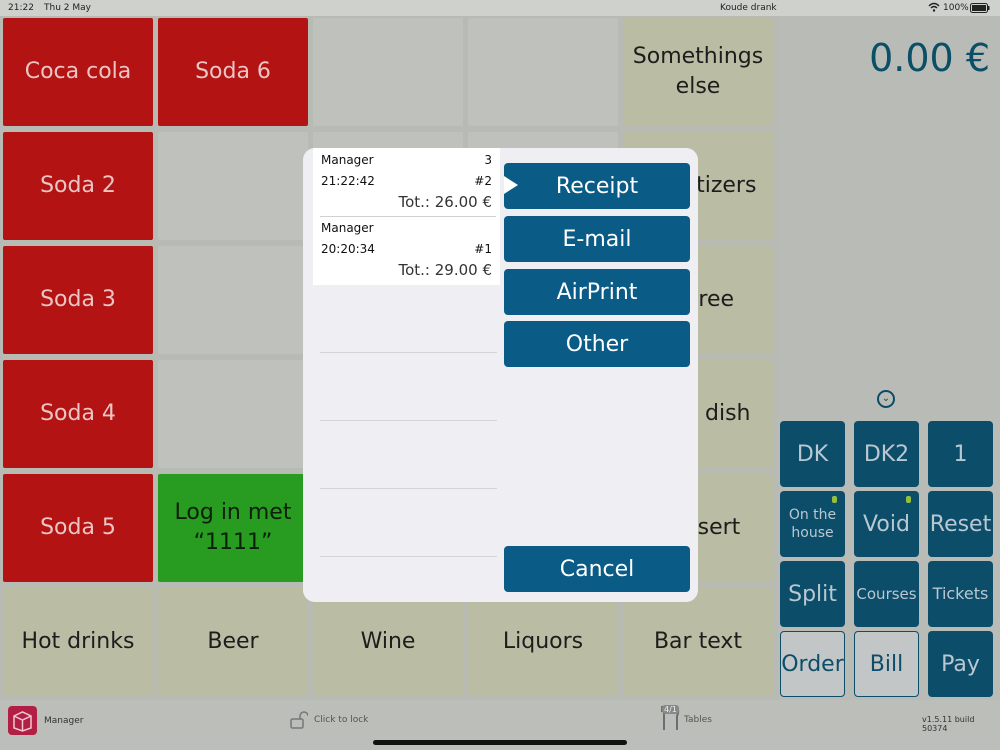 Image resolution: width=1000 pixels, height=750 pixels. Describe the element at coordinates (445, 202) in the screenshot. I see `receipt-total: Tot.: 26.00 €` at that location.